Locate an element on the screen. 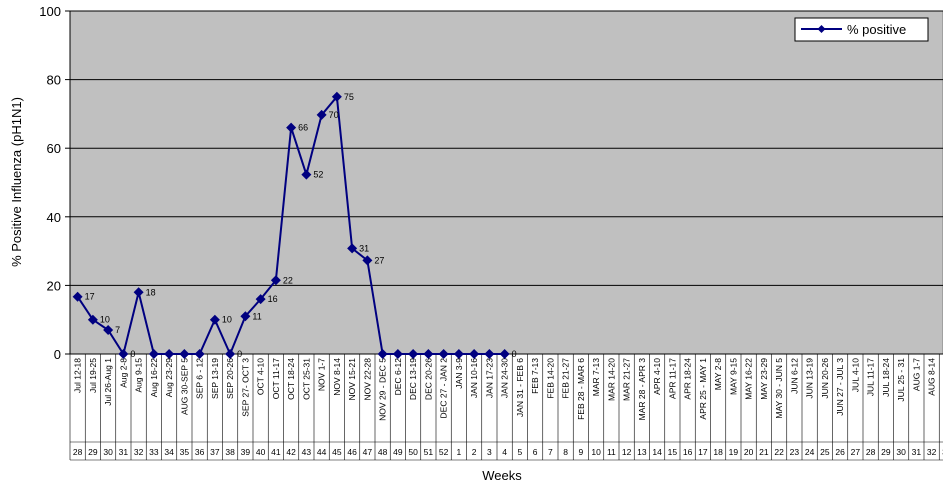  data-label: 7 is located at coordinates (117, 330).